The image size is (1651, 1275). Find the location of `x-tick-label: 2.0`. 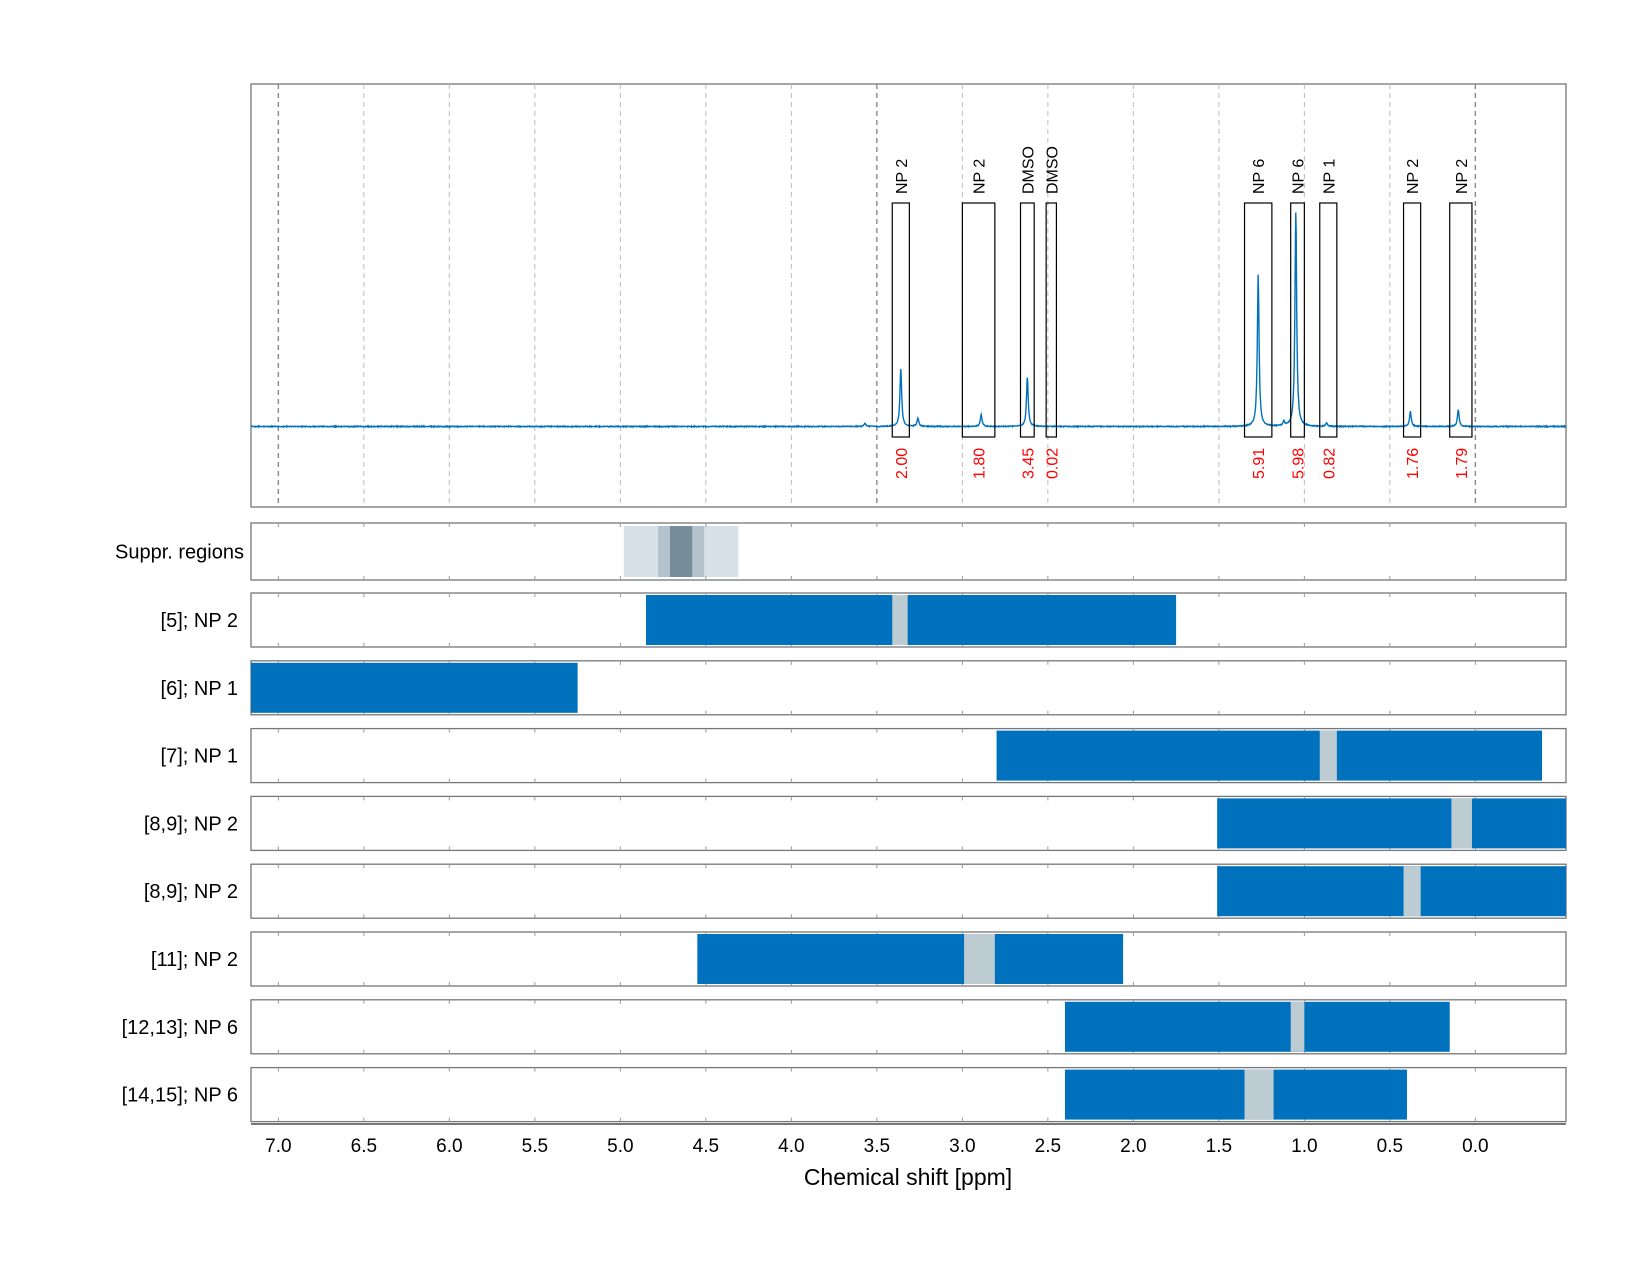

x-tick-label: 2.0 is located at coordinates (1133, 1146).